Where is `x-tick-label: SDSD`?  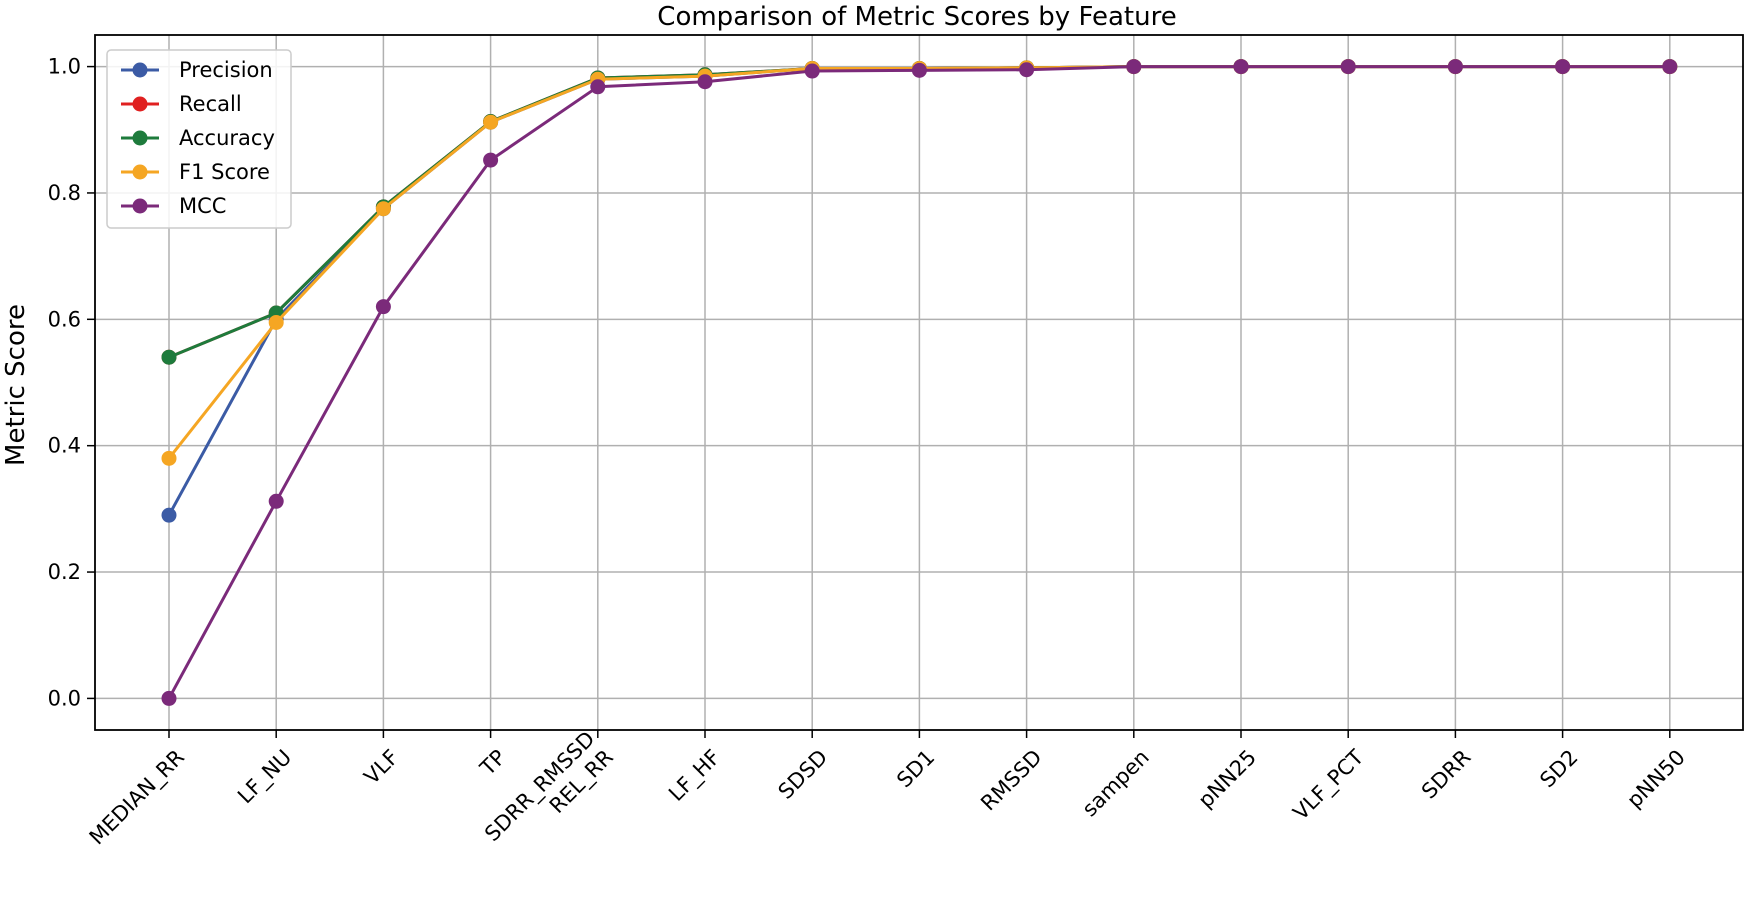
x-tick-label: SDSD is located at coordinates (803, 774).